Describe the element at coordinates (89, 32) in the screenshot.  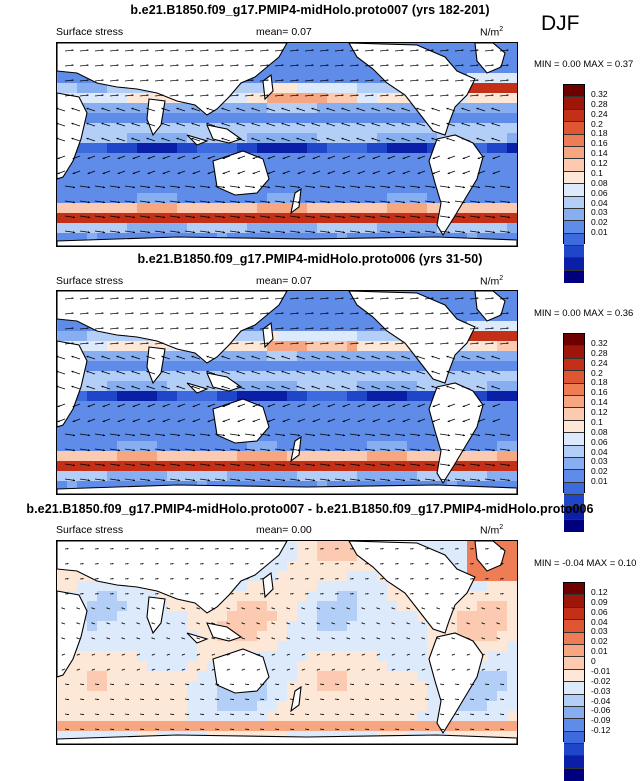
I see `panel-1-variable: Surface stress` at that location.